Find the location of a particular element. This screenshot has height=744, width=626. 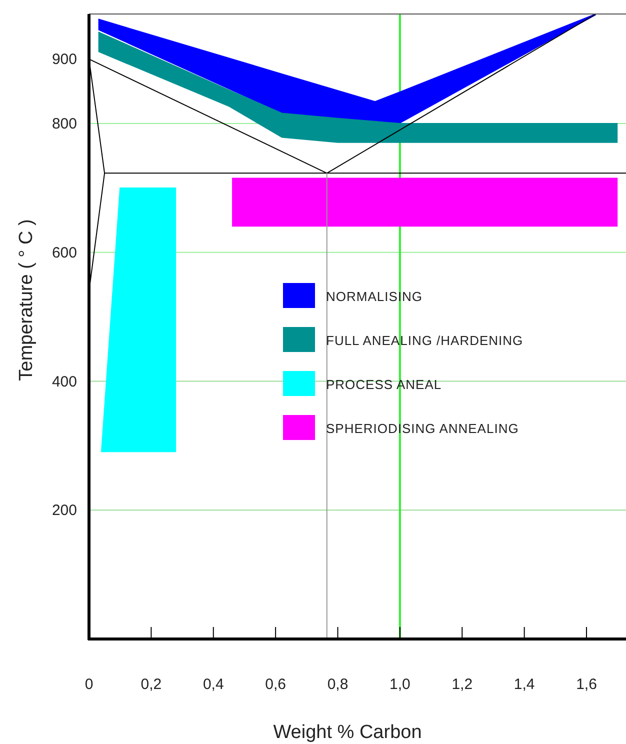

x-tick-label: 1,4 is located at coordinates (524, 684).